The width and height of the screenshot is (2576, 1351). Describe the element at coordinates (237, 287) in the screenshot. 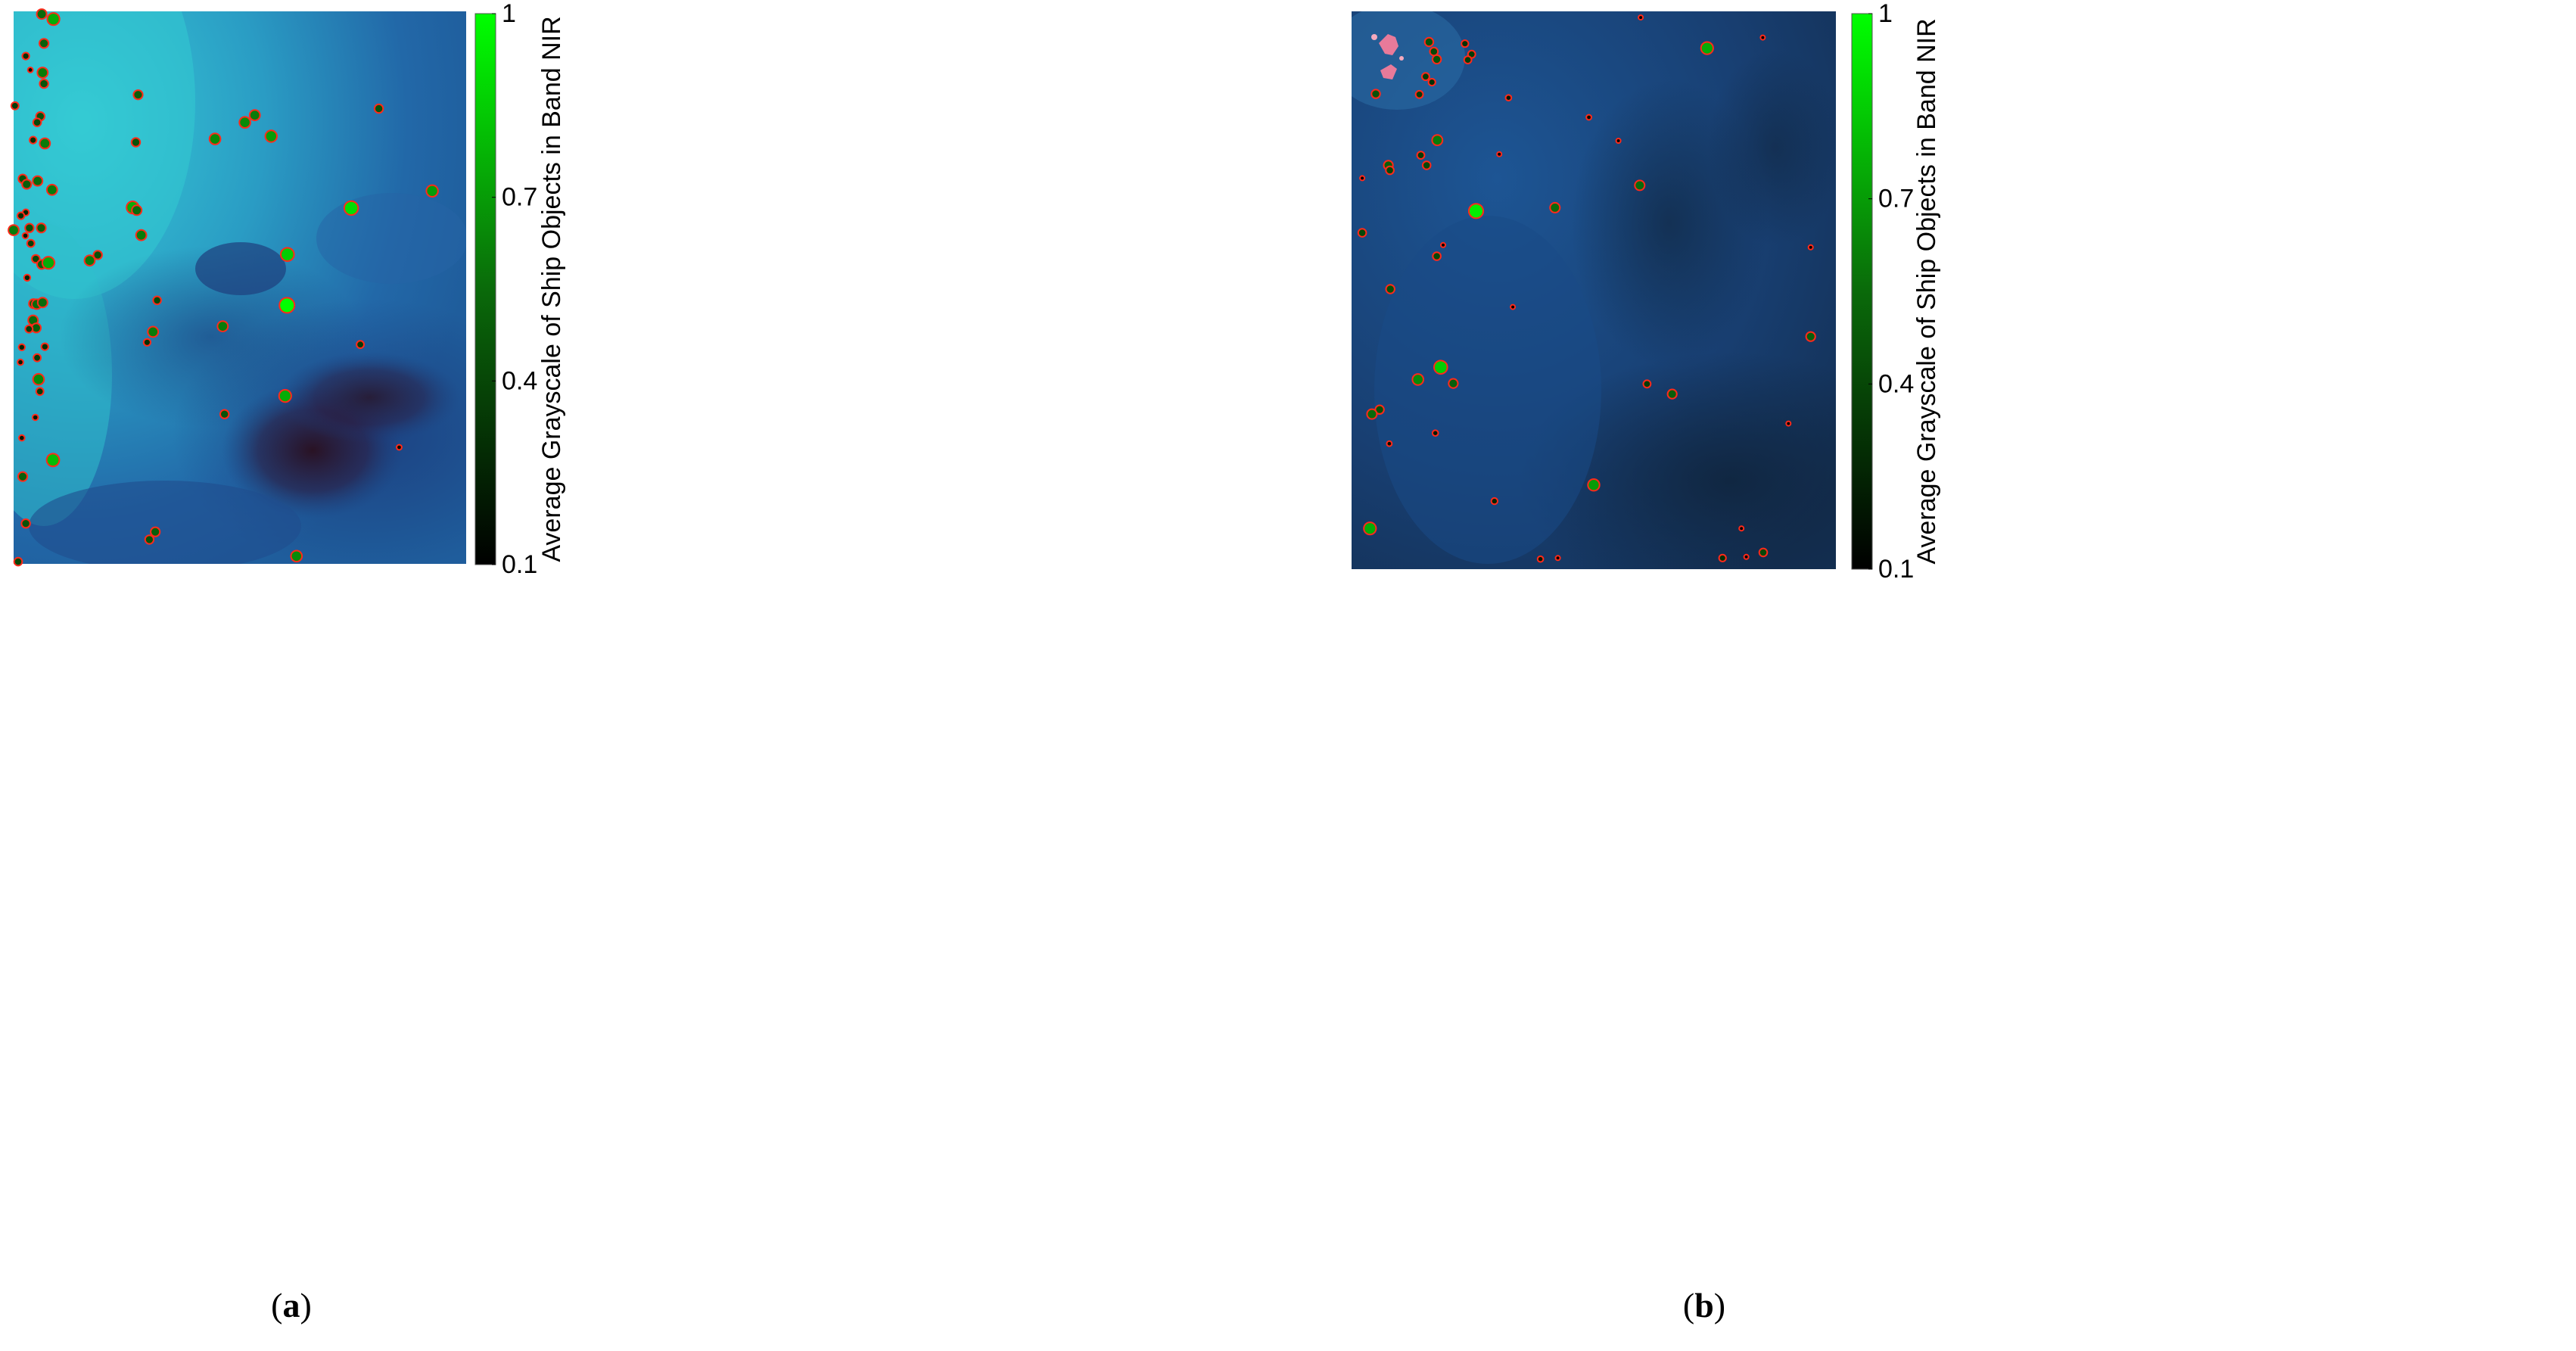

I see `panel-a-plot-area` at that location.